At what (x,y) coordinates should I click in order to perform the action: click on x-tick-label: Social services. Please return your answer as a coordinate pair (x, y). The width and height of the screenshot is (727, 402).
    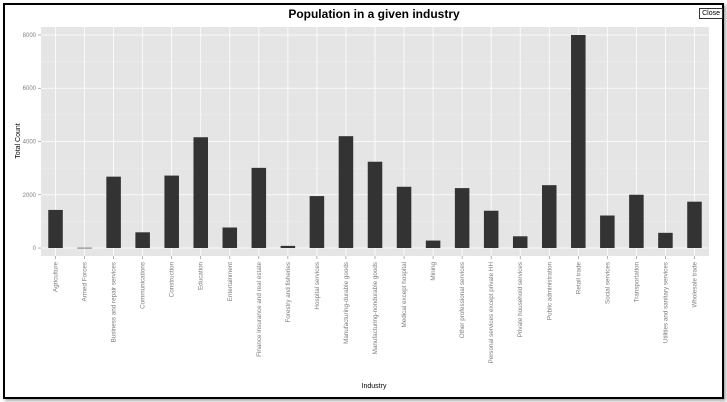
    Looking at the image, I should click on (607, 283).